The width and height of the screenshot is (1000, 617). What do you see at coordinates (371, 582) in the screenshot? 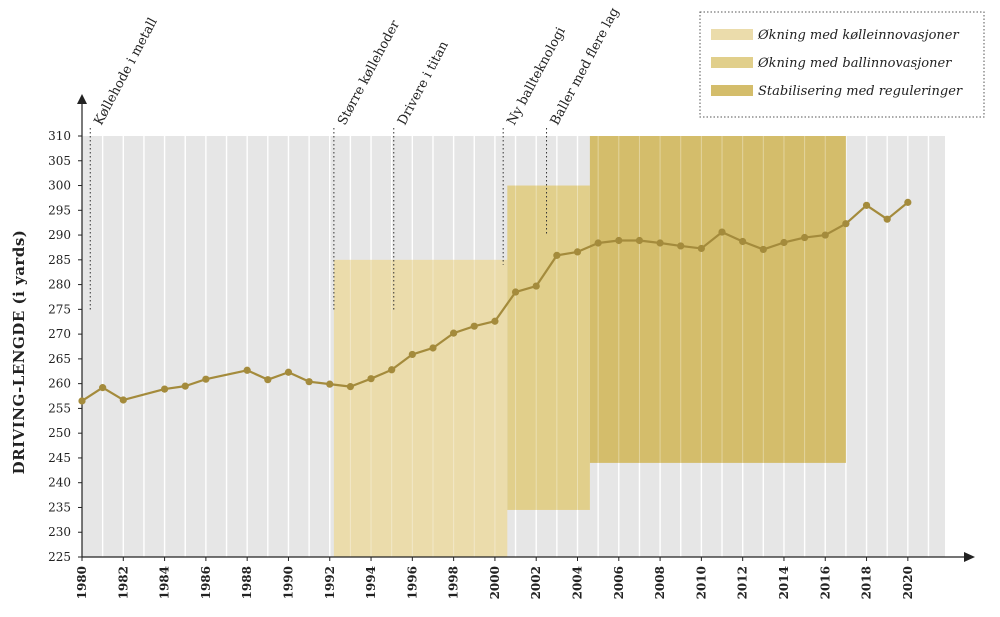
I see `x-tick-label: 1994` at bounding box center [371, 582].